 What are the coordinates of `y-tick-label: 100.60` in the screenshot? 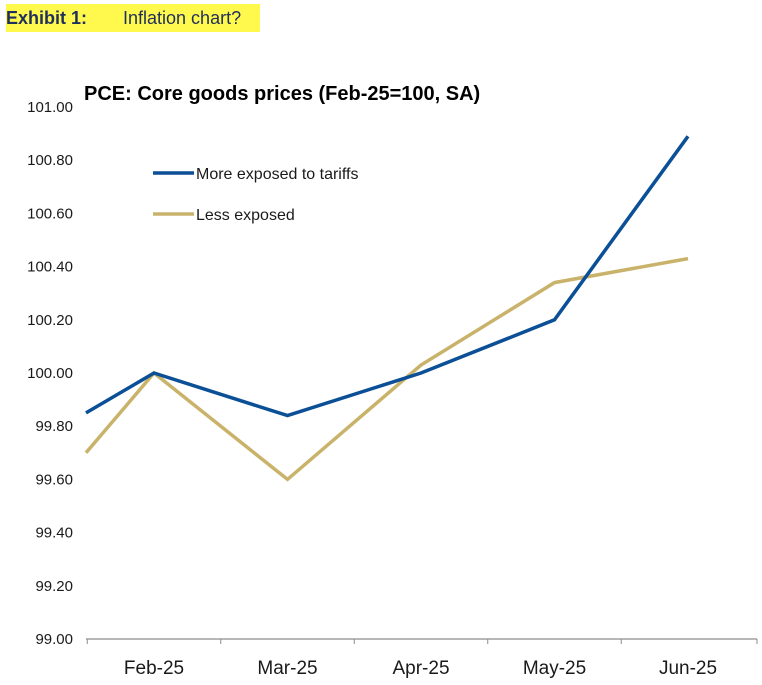 It's located at (50, 213).